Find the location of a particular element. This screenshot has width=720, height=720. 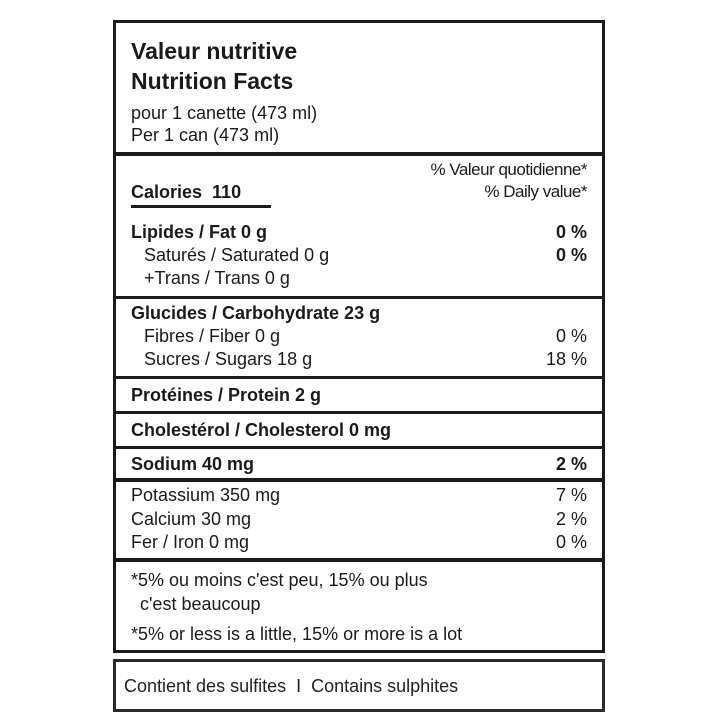

protein-label: Protéines / Protein 2 g is located at coordinates (226, 395).